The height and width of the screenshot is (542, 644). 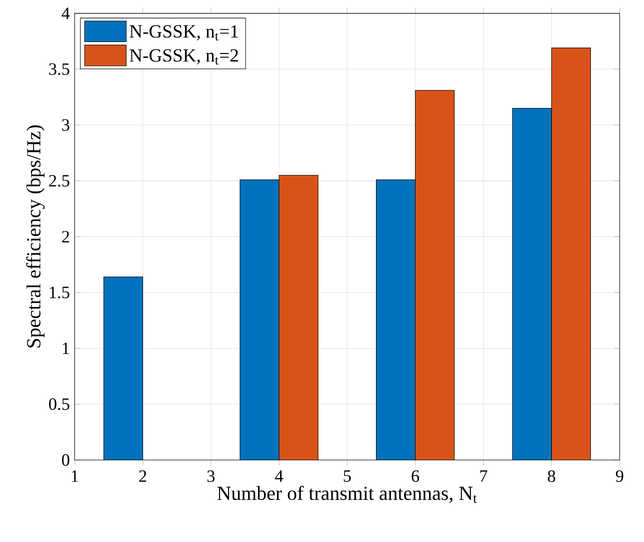 What do you see at coordinates (65, 348) in the screenshot?
I see `y-tick-label: 1` at bounding box center [65, 348].